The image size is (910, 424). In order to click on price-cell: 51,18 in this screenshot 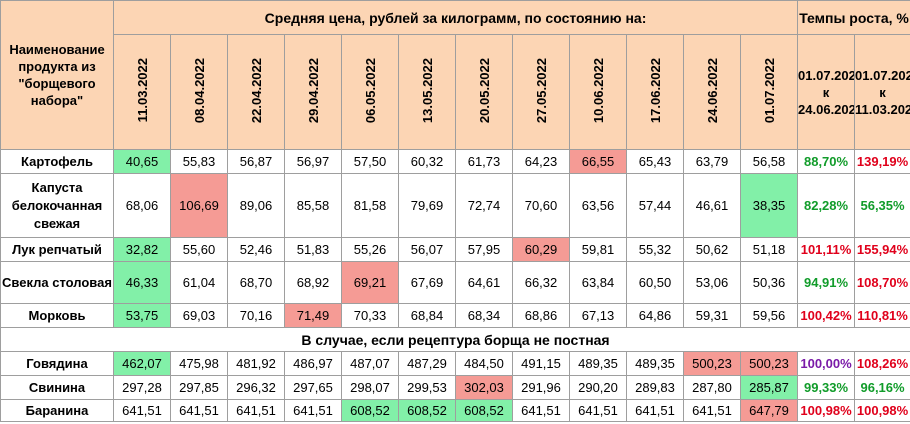, I will do `click(769, 249)`.